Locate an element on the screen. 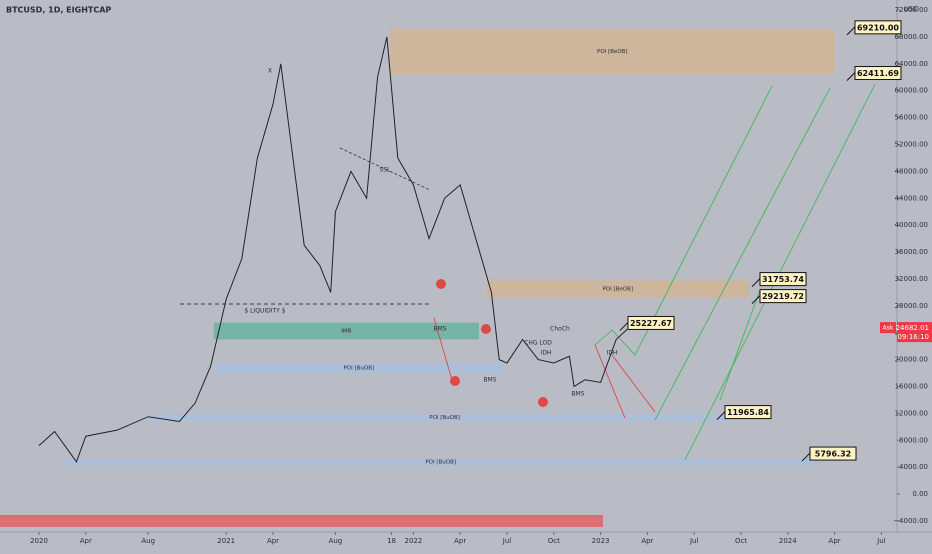 The image size is (932, 554). x-tick-label: 18 is located at coordinates (391, 541).